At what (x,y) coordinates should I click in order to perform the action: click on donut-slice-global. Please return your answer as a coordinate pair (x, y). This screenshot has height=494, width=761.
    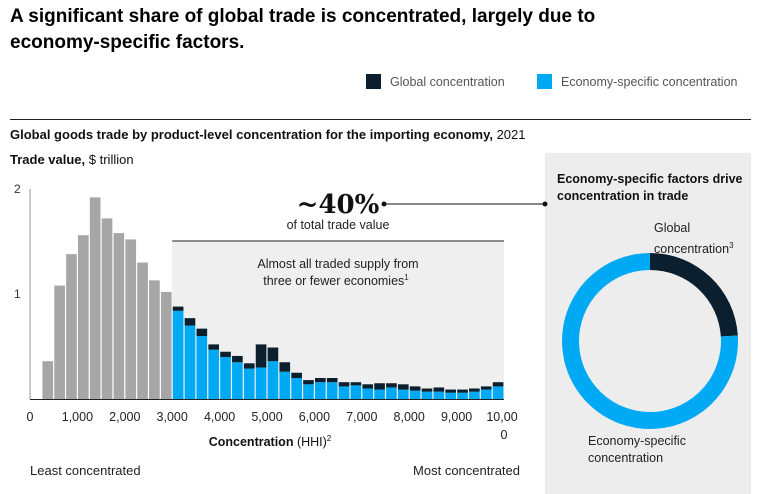
    Looking at the image, I should click on (694, 295).